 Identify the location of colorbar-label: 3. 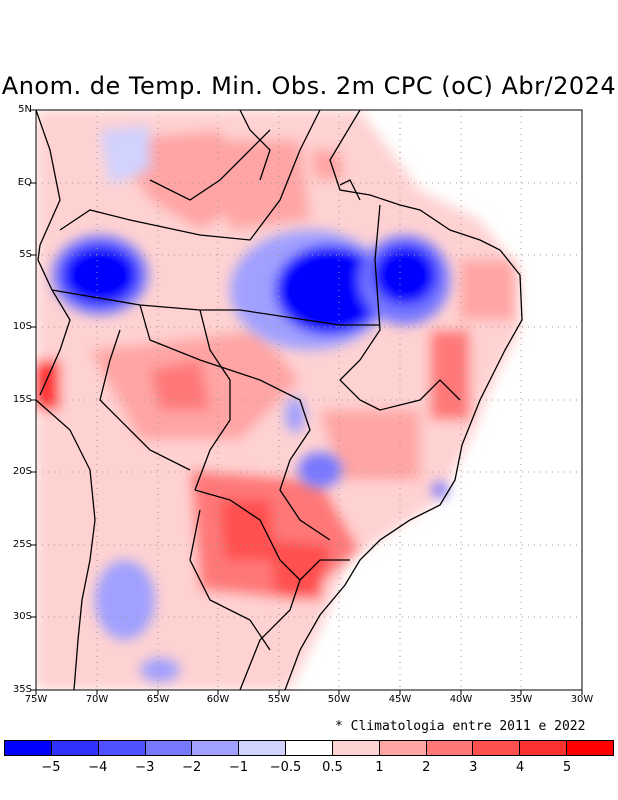
(473, 767).